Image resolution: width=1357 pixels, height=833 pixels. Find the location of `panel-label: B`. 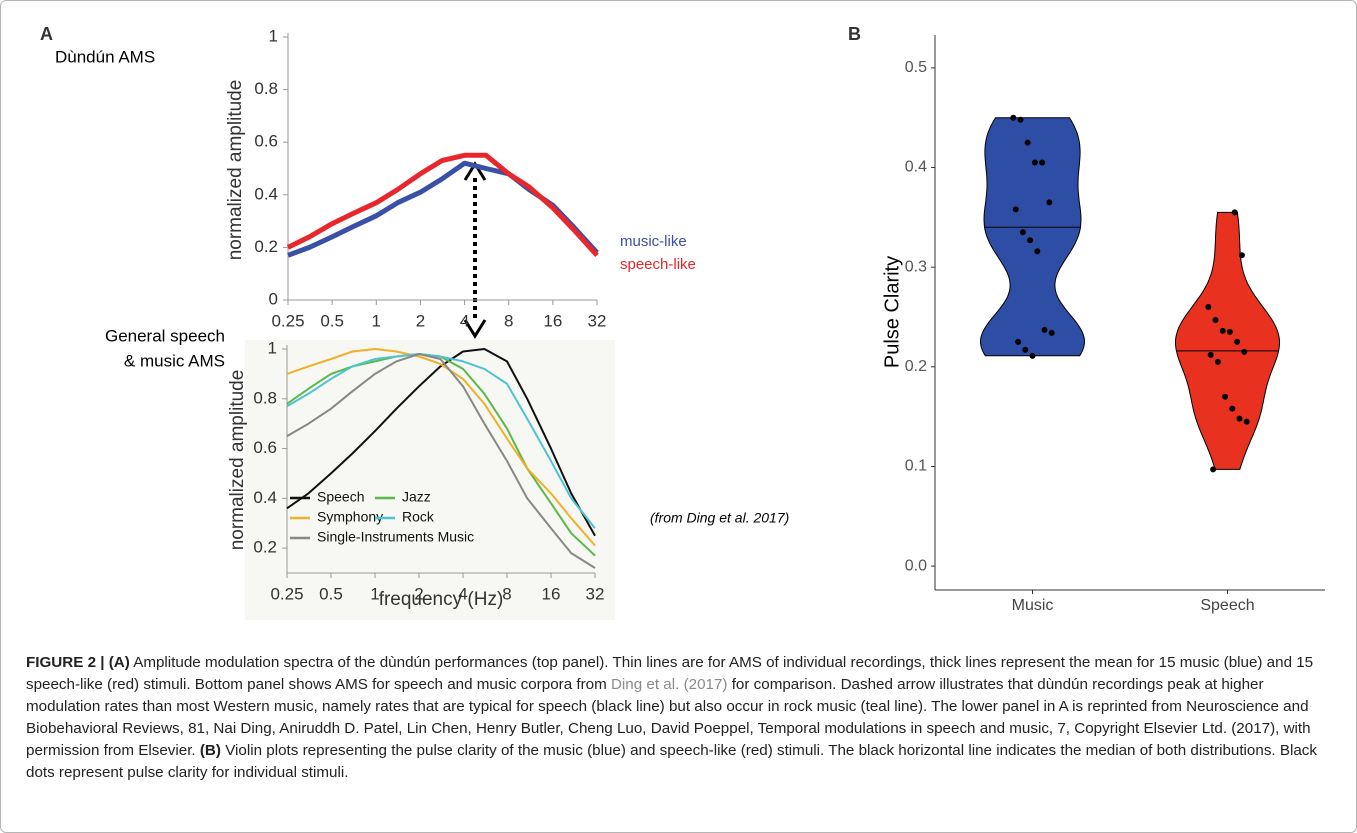

panel-label: B is located at coordinates (854, 34).